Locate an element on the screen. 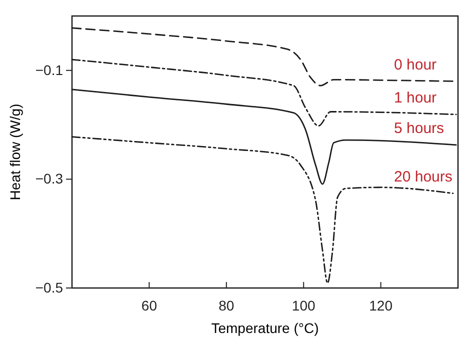 This screenshot has width=474, height=339. y-tick-label: −0.1 is located at coordinates (49, 70).